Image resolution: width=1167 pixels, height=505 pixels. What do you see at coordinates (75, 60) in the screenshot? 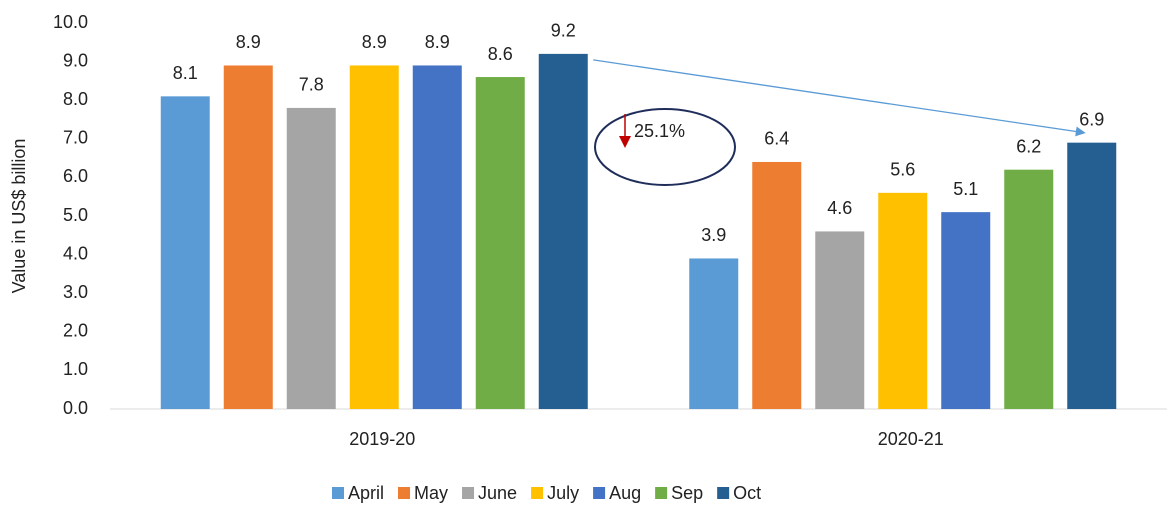
I see `y-tick-label: 9.0` at bounding box center [75, 60].